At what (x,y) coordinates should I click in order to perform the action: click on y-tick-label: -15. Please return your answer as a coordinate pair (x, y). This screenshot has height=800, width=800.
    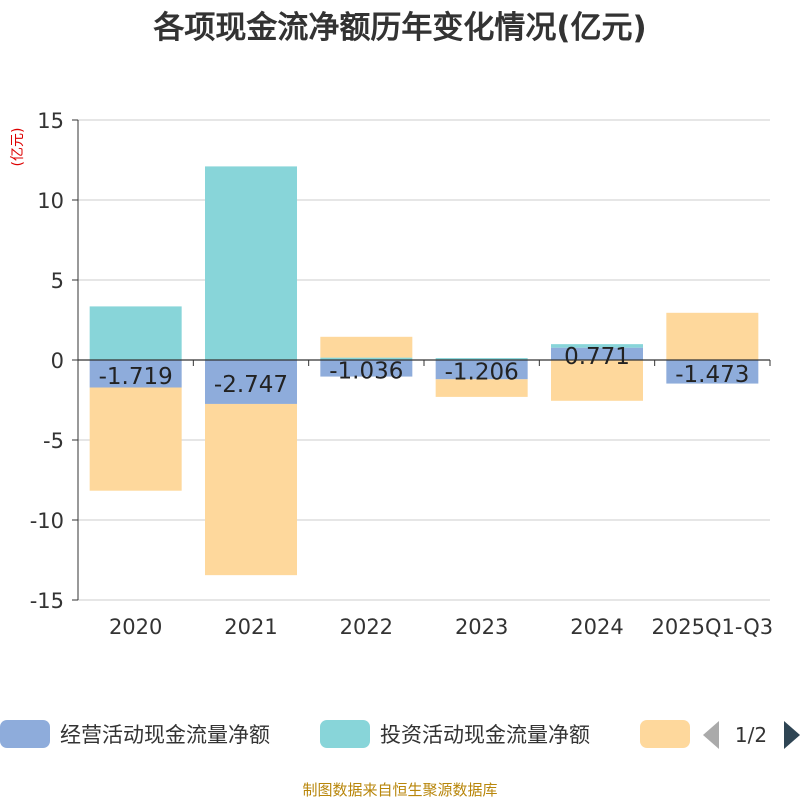
    Looking at the image, I should click on (47, 601).